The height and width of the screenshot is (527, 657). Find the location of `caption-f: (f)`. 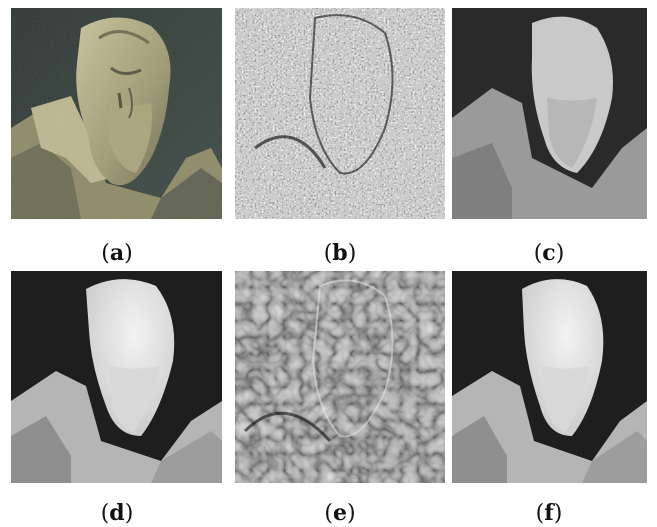

caption-f: (f) is located at coordinates (549, 513).